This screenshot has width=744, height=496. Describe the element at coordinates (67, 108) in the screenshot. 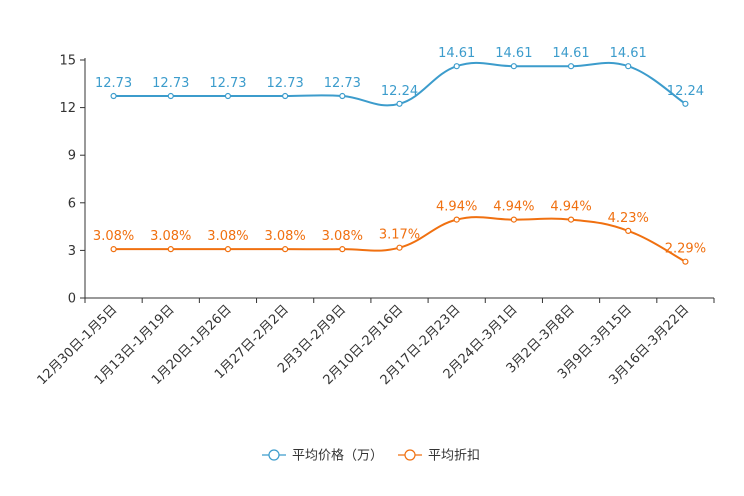

I see `y-tick-label: 12` at that location.